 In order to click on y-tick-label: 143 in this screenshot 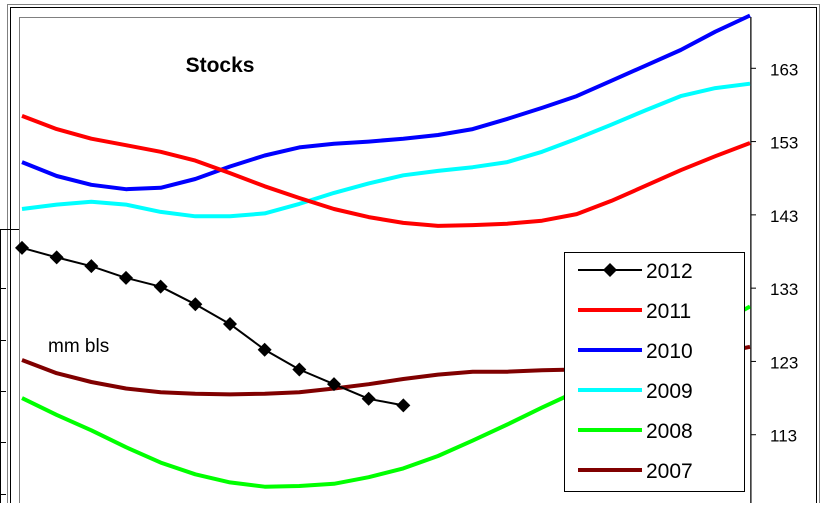, I will do `click(784, 216)`.